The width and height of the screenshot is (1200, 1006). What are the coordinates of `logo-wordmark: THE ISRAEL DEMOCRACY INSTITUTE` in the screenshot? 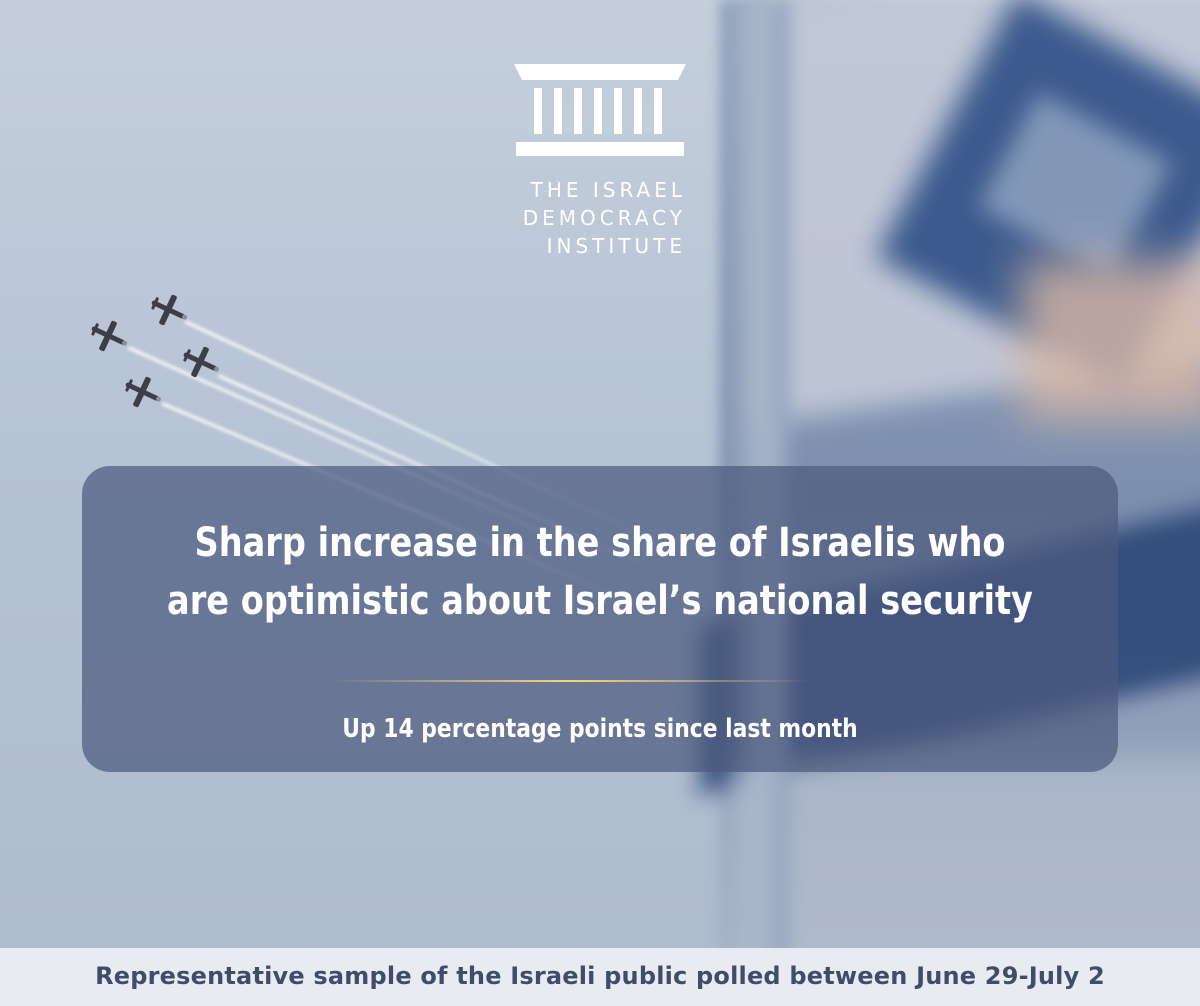 It's located at (598, 218).